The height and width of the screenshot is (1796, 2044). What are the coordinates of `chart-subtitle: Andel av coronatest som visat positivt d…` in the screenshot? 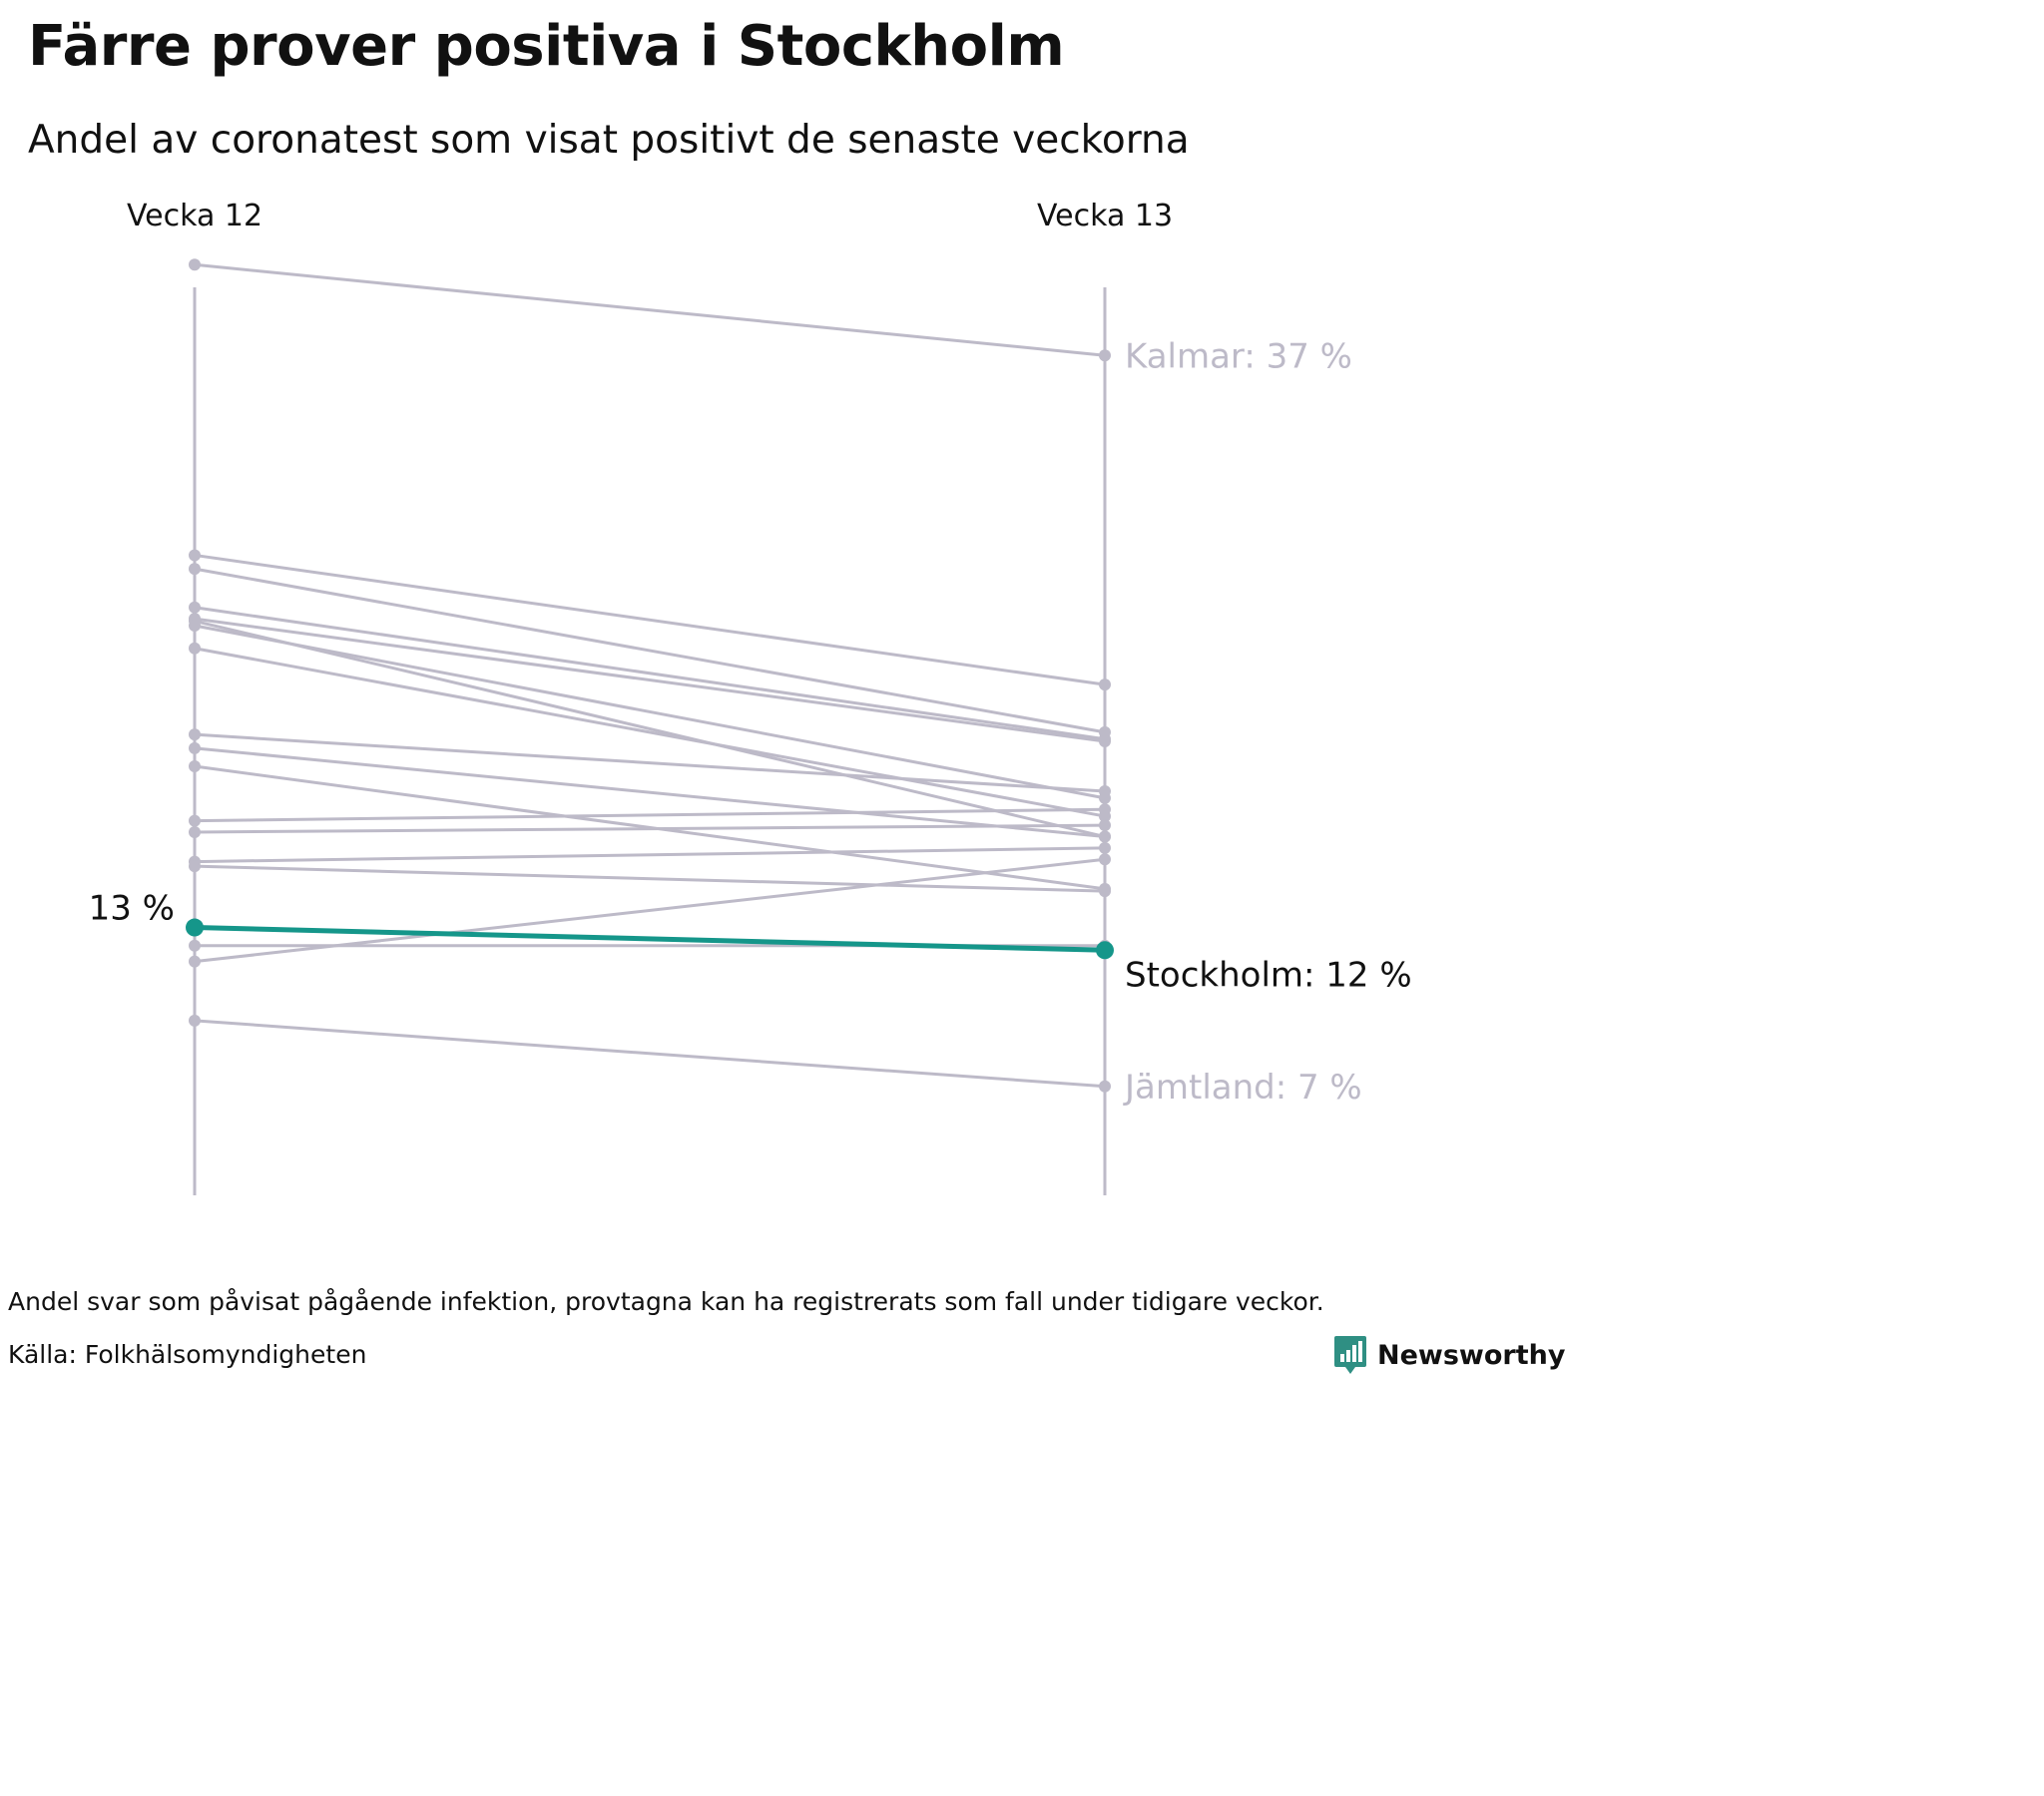 It's located at (609, 140).